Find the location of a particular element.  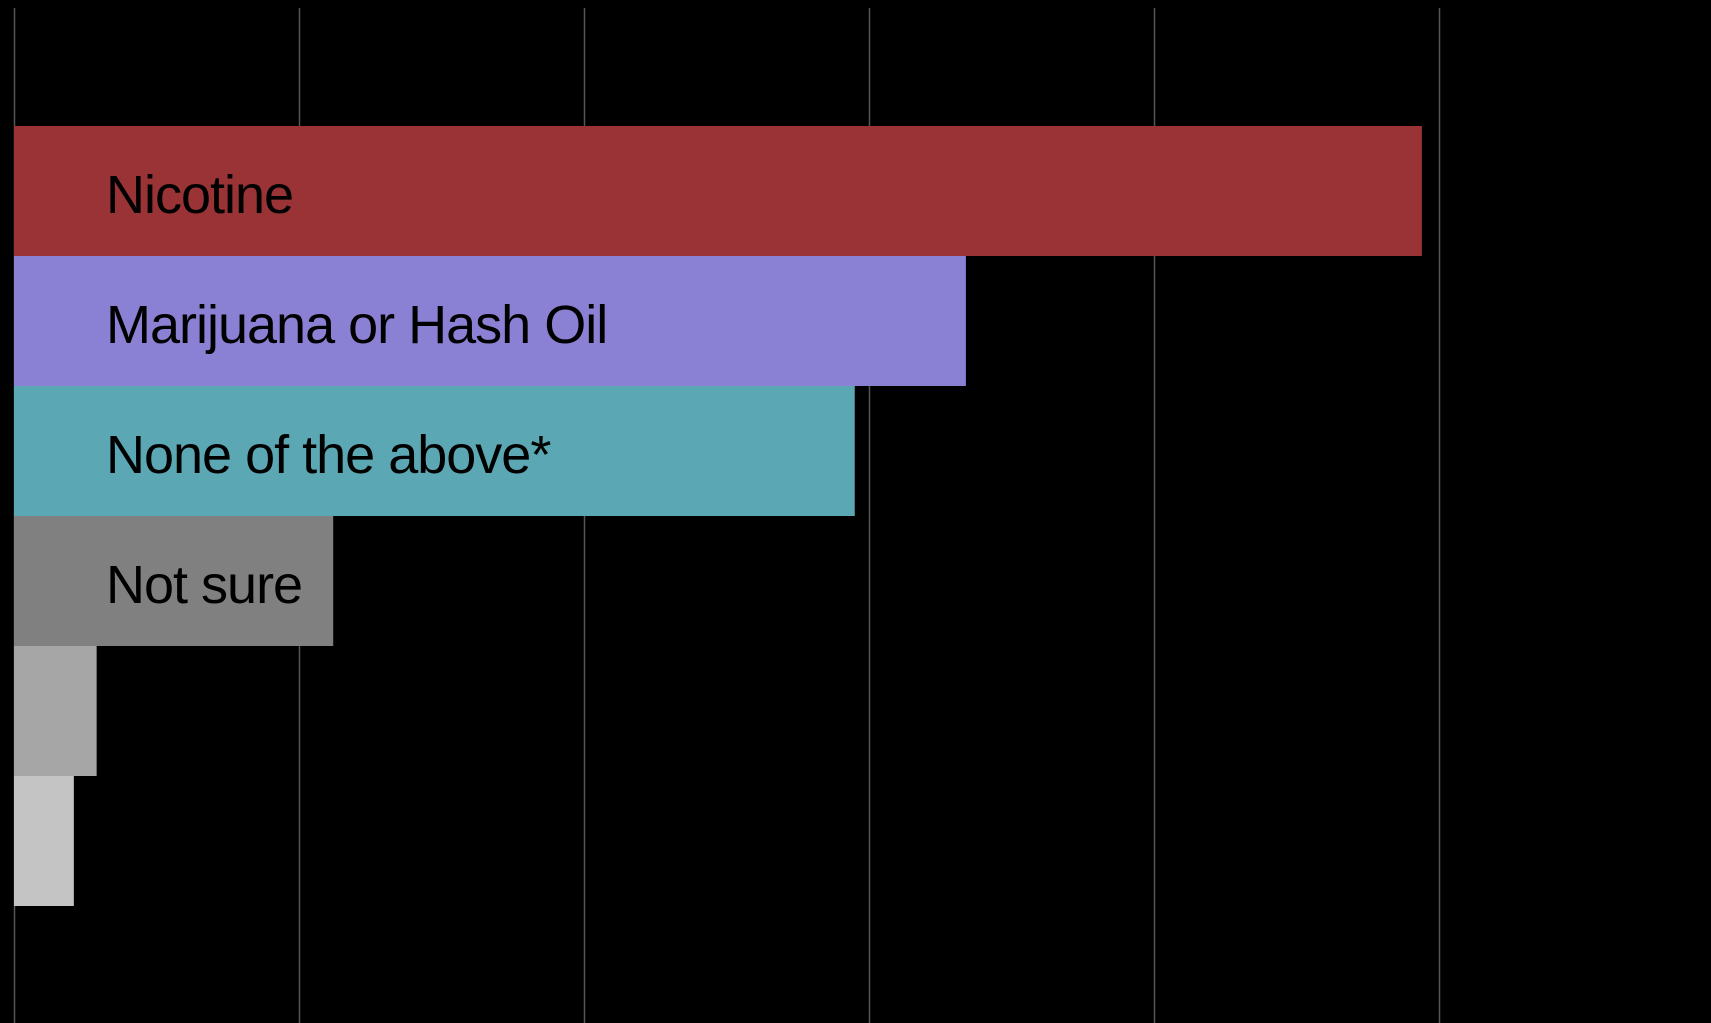

bar-label-3: Not sure is located at coordinates (204, 585).